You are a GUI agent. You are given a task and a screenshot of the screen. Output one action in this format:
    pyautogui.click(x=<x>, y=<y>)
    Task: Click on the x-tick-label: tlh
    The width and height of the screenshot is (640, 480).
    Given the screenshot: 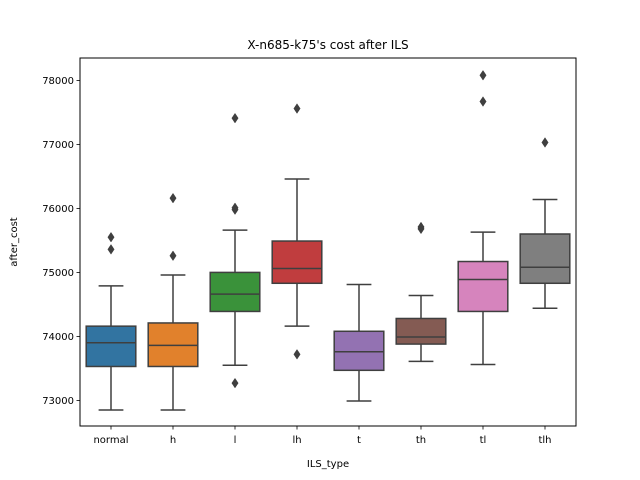 What is the action you would take?
    pyautogui.click(x=544, y=440)
    